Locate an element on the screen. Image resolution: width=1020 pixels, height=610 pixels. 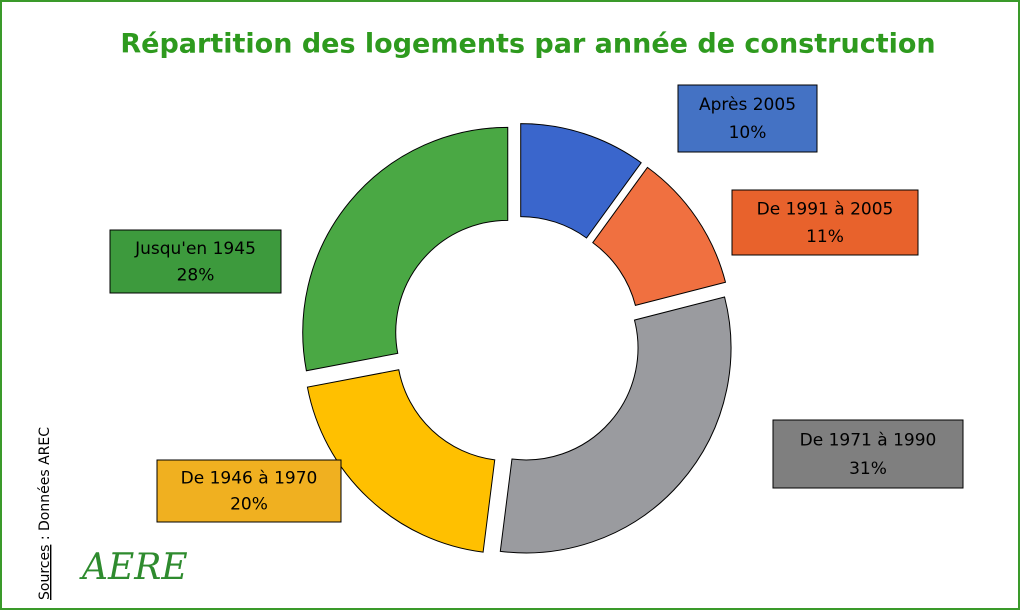
value-label: 28% is located at coordinates (196, 275).